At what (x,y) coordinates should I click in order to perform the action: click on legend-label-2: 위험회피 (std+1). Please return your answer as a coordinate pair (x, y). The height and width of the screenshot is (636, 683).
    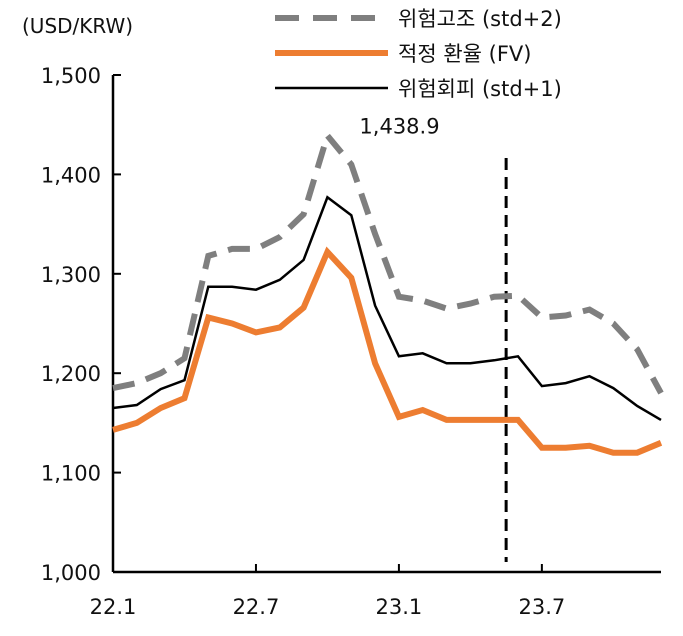
    Looking at the image, I should click on (480, 89).